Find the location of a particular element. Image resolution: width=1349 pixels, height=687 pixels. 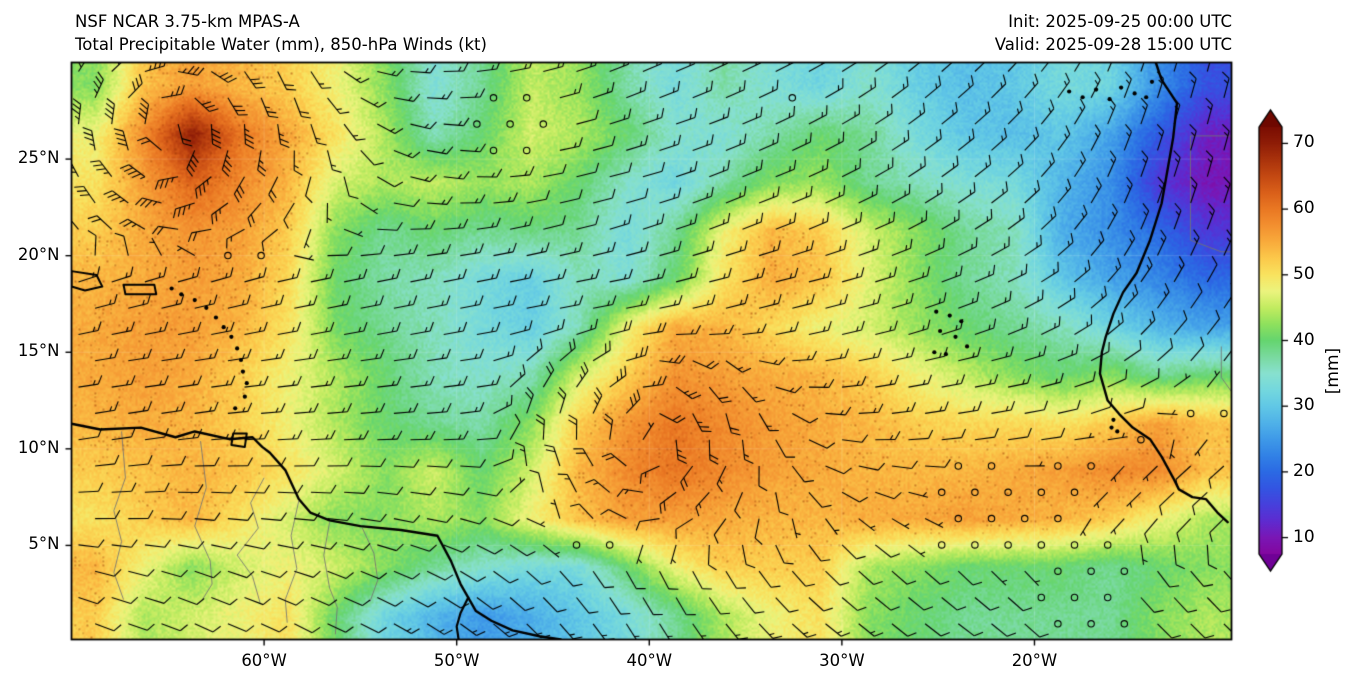

y-tick-label: 25°N is located at coordinates (38, 158).